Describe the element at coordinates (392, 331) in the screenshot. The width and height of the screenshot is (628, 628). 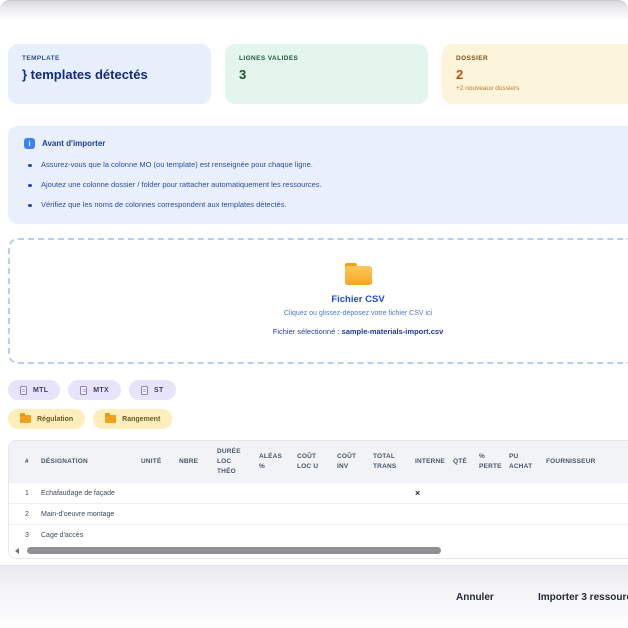
I see `selected-file-name: sample-materials-import.csv` at that location.